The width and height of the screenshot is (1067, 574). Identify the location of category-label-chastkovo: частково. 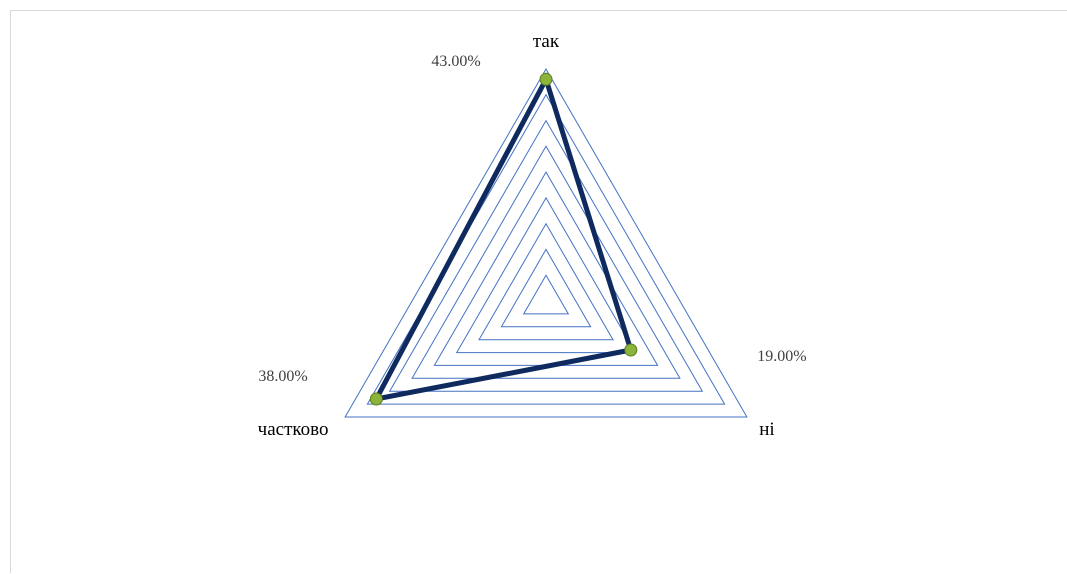
(293, 429).